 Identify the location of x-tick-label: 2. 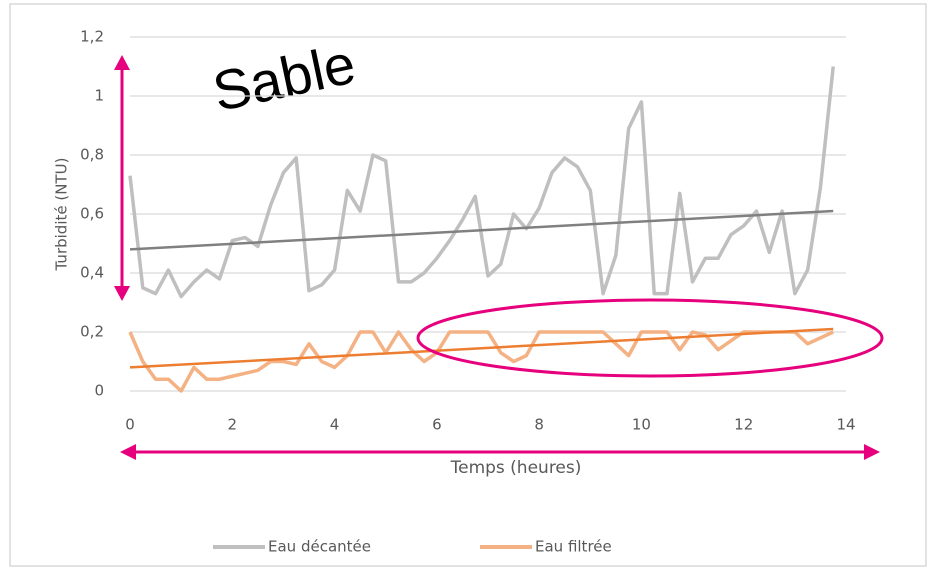
(233, 425).